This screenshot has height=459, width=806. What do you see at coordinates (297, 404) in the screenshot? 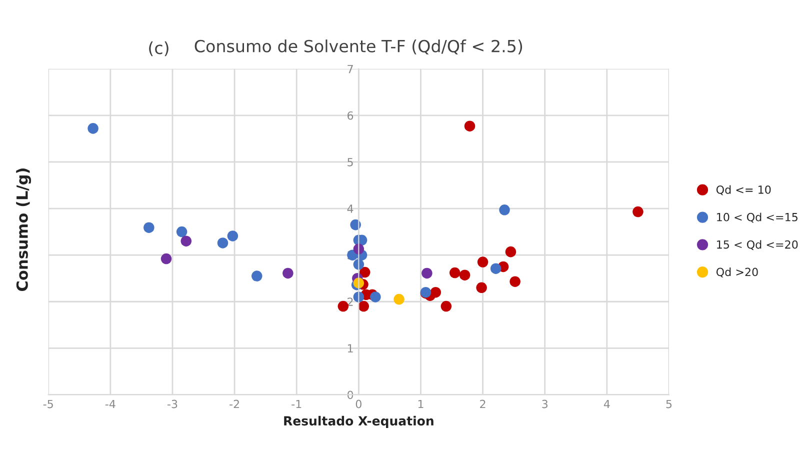
I see `x-tick-label: -1` at bounding box center [297, 404].